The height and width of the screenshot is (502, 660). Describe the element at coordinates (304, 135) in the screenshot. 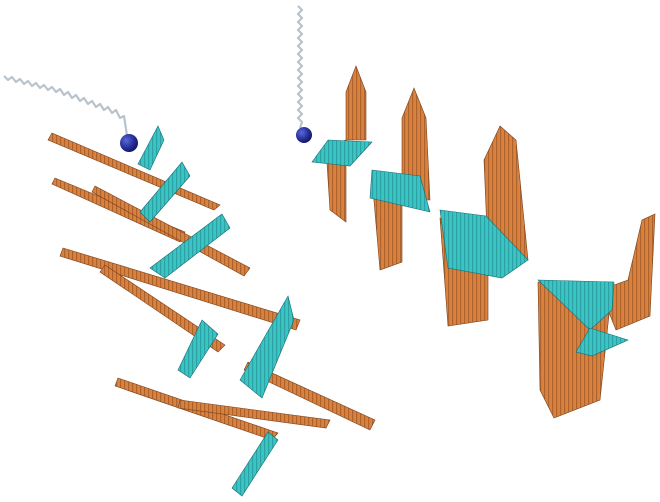

I see `oscillating-charge-right` at that location.